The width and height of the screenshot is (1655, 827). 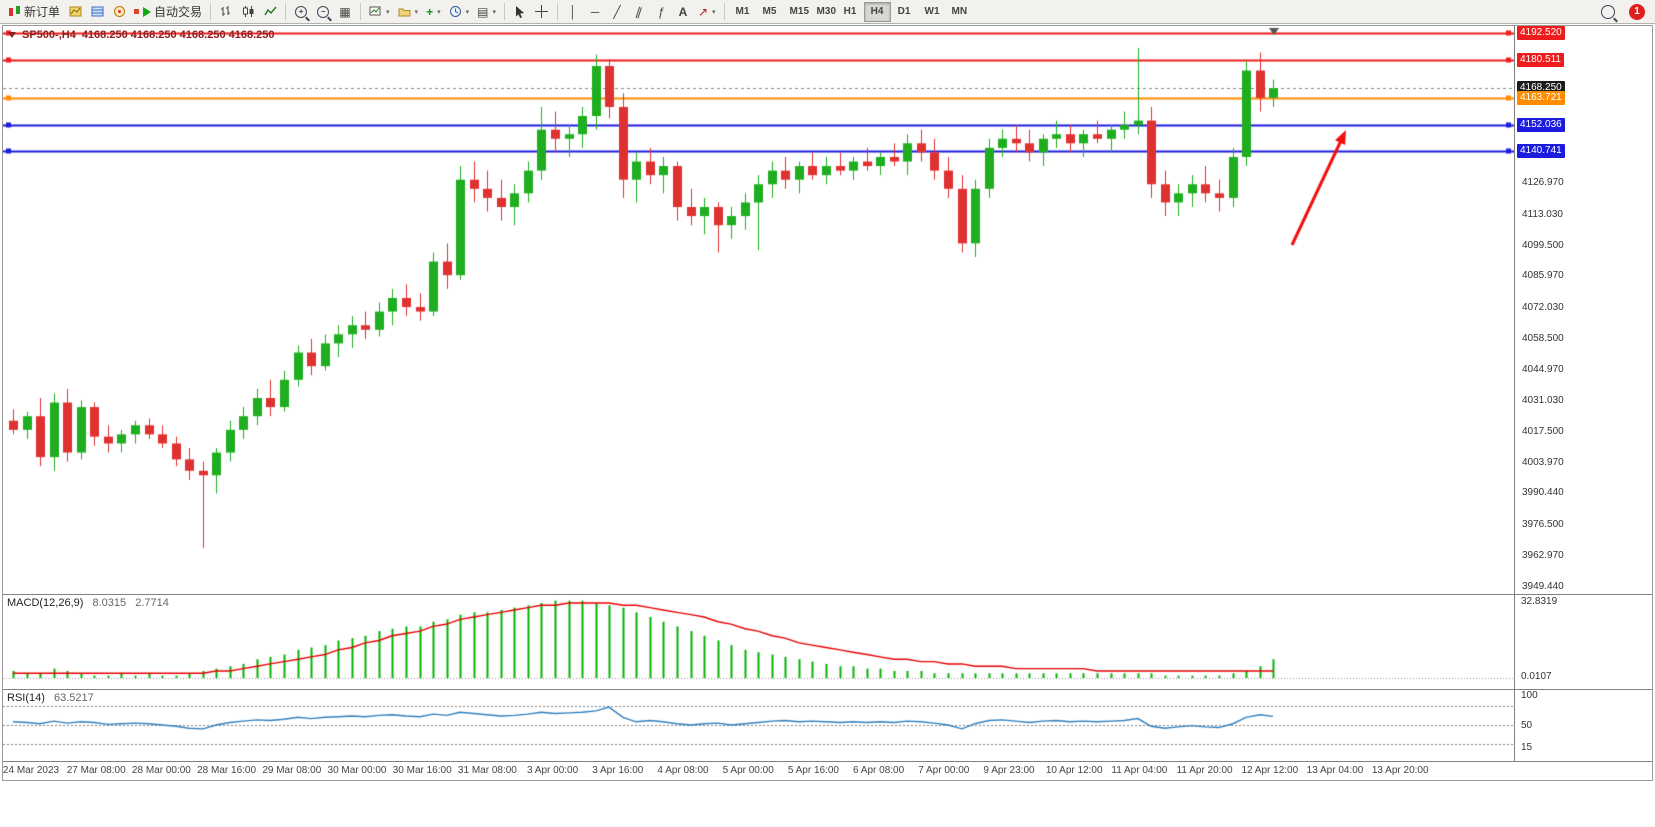 I want to click on channel-tool-button: ∥, so click(x=639, y=12).